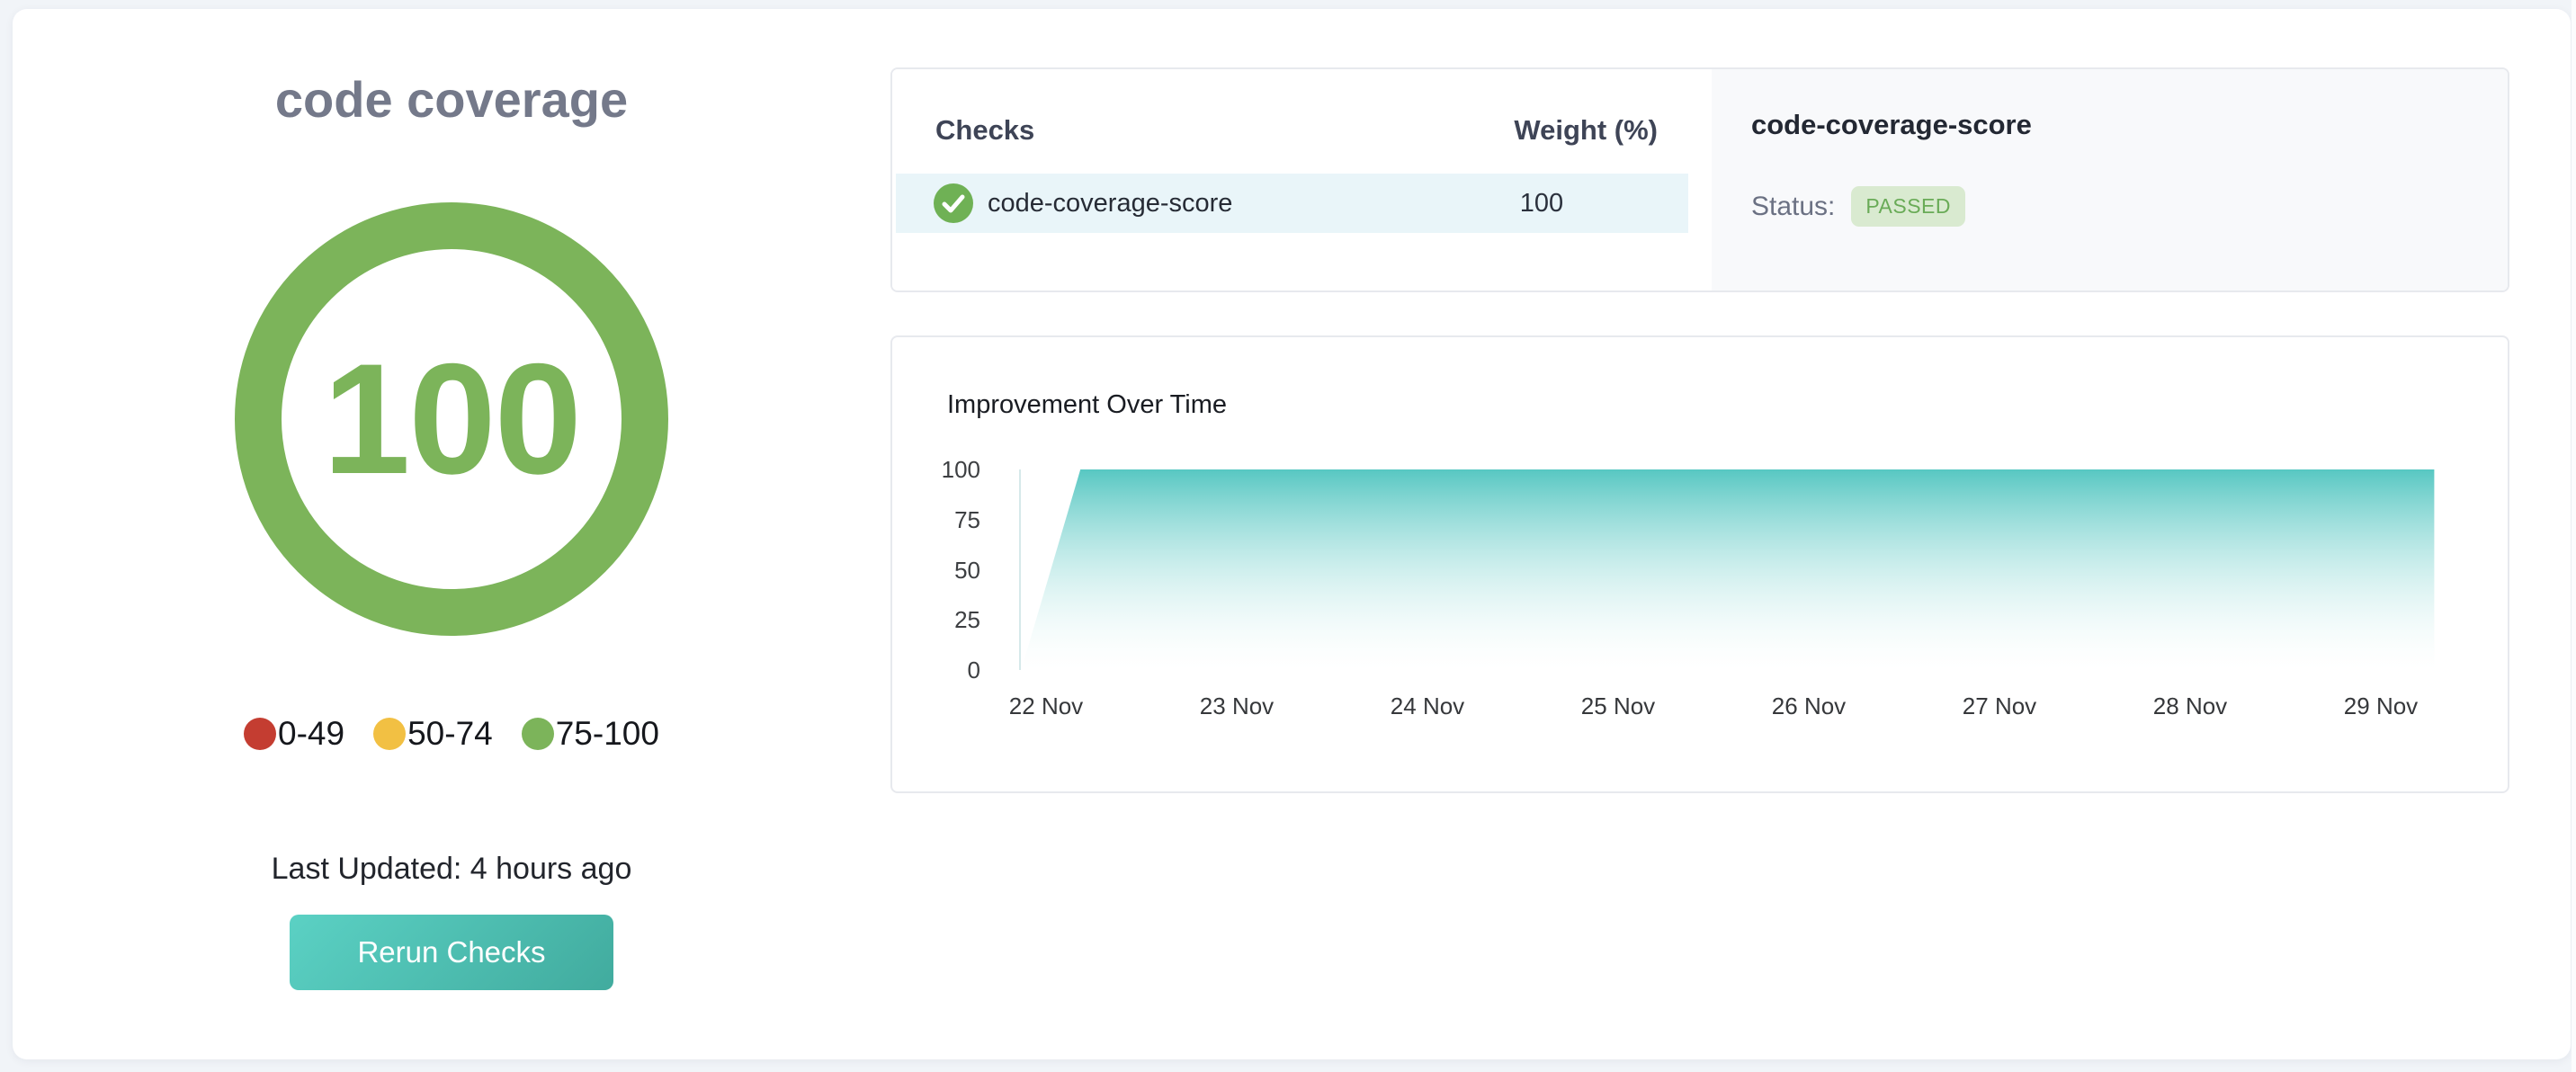  What do you see at coordinates (311, 733) in the screenshot?
I see `legend-label: 0-49` at bounding box center [311, 733].